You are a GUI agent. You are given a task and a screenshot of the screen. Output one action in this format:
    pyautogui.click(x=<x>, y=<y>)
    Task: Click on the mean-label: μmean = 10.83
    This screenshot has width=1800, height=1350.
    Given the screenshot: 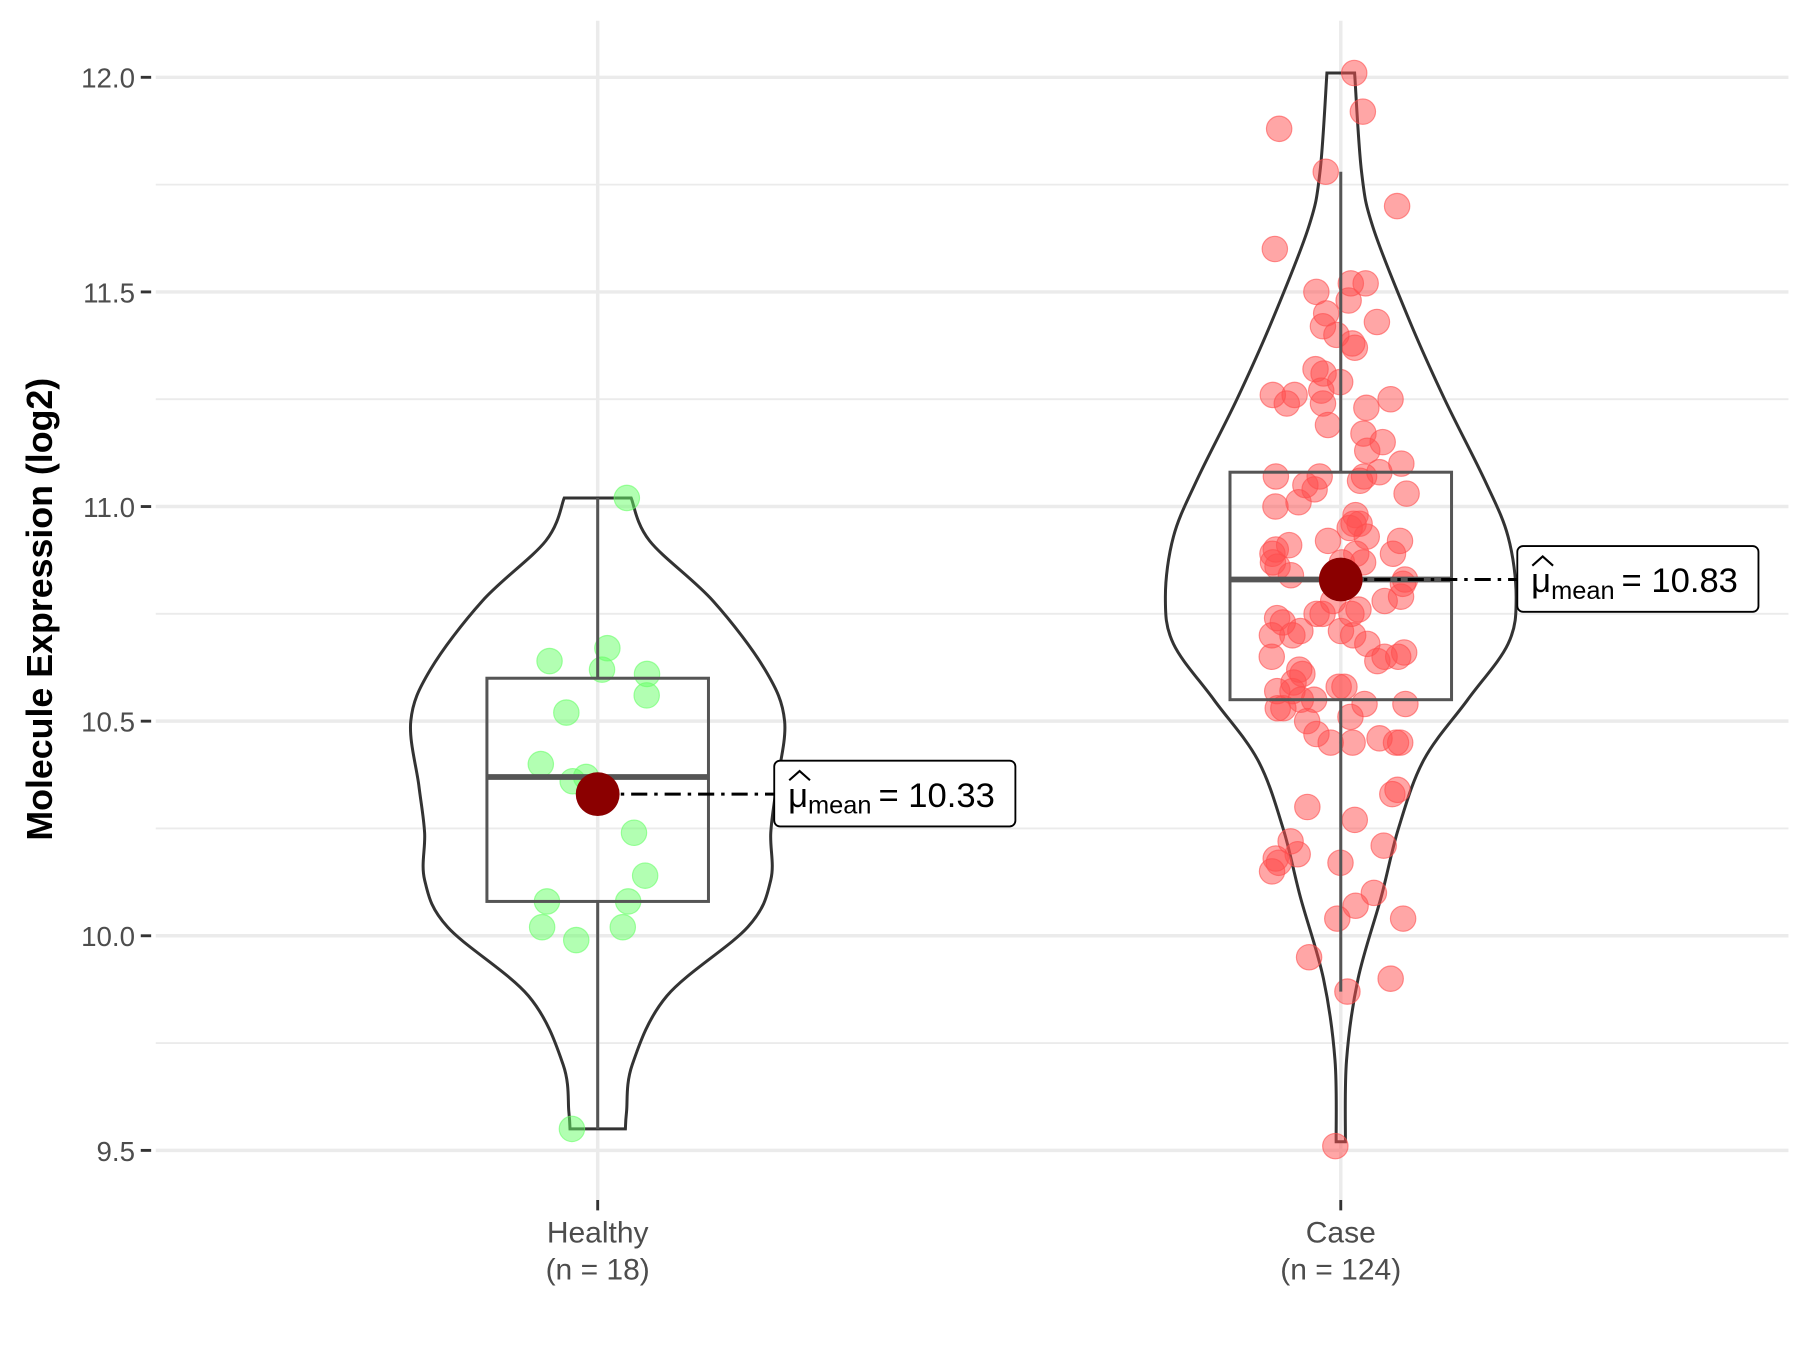 What is the action you would take?
    pyautogui.click(x=1634, y=583)
    